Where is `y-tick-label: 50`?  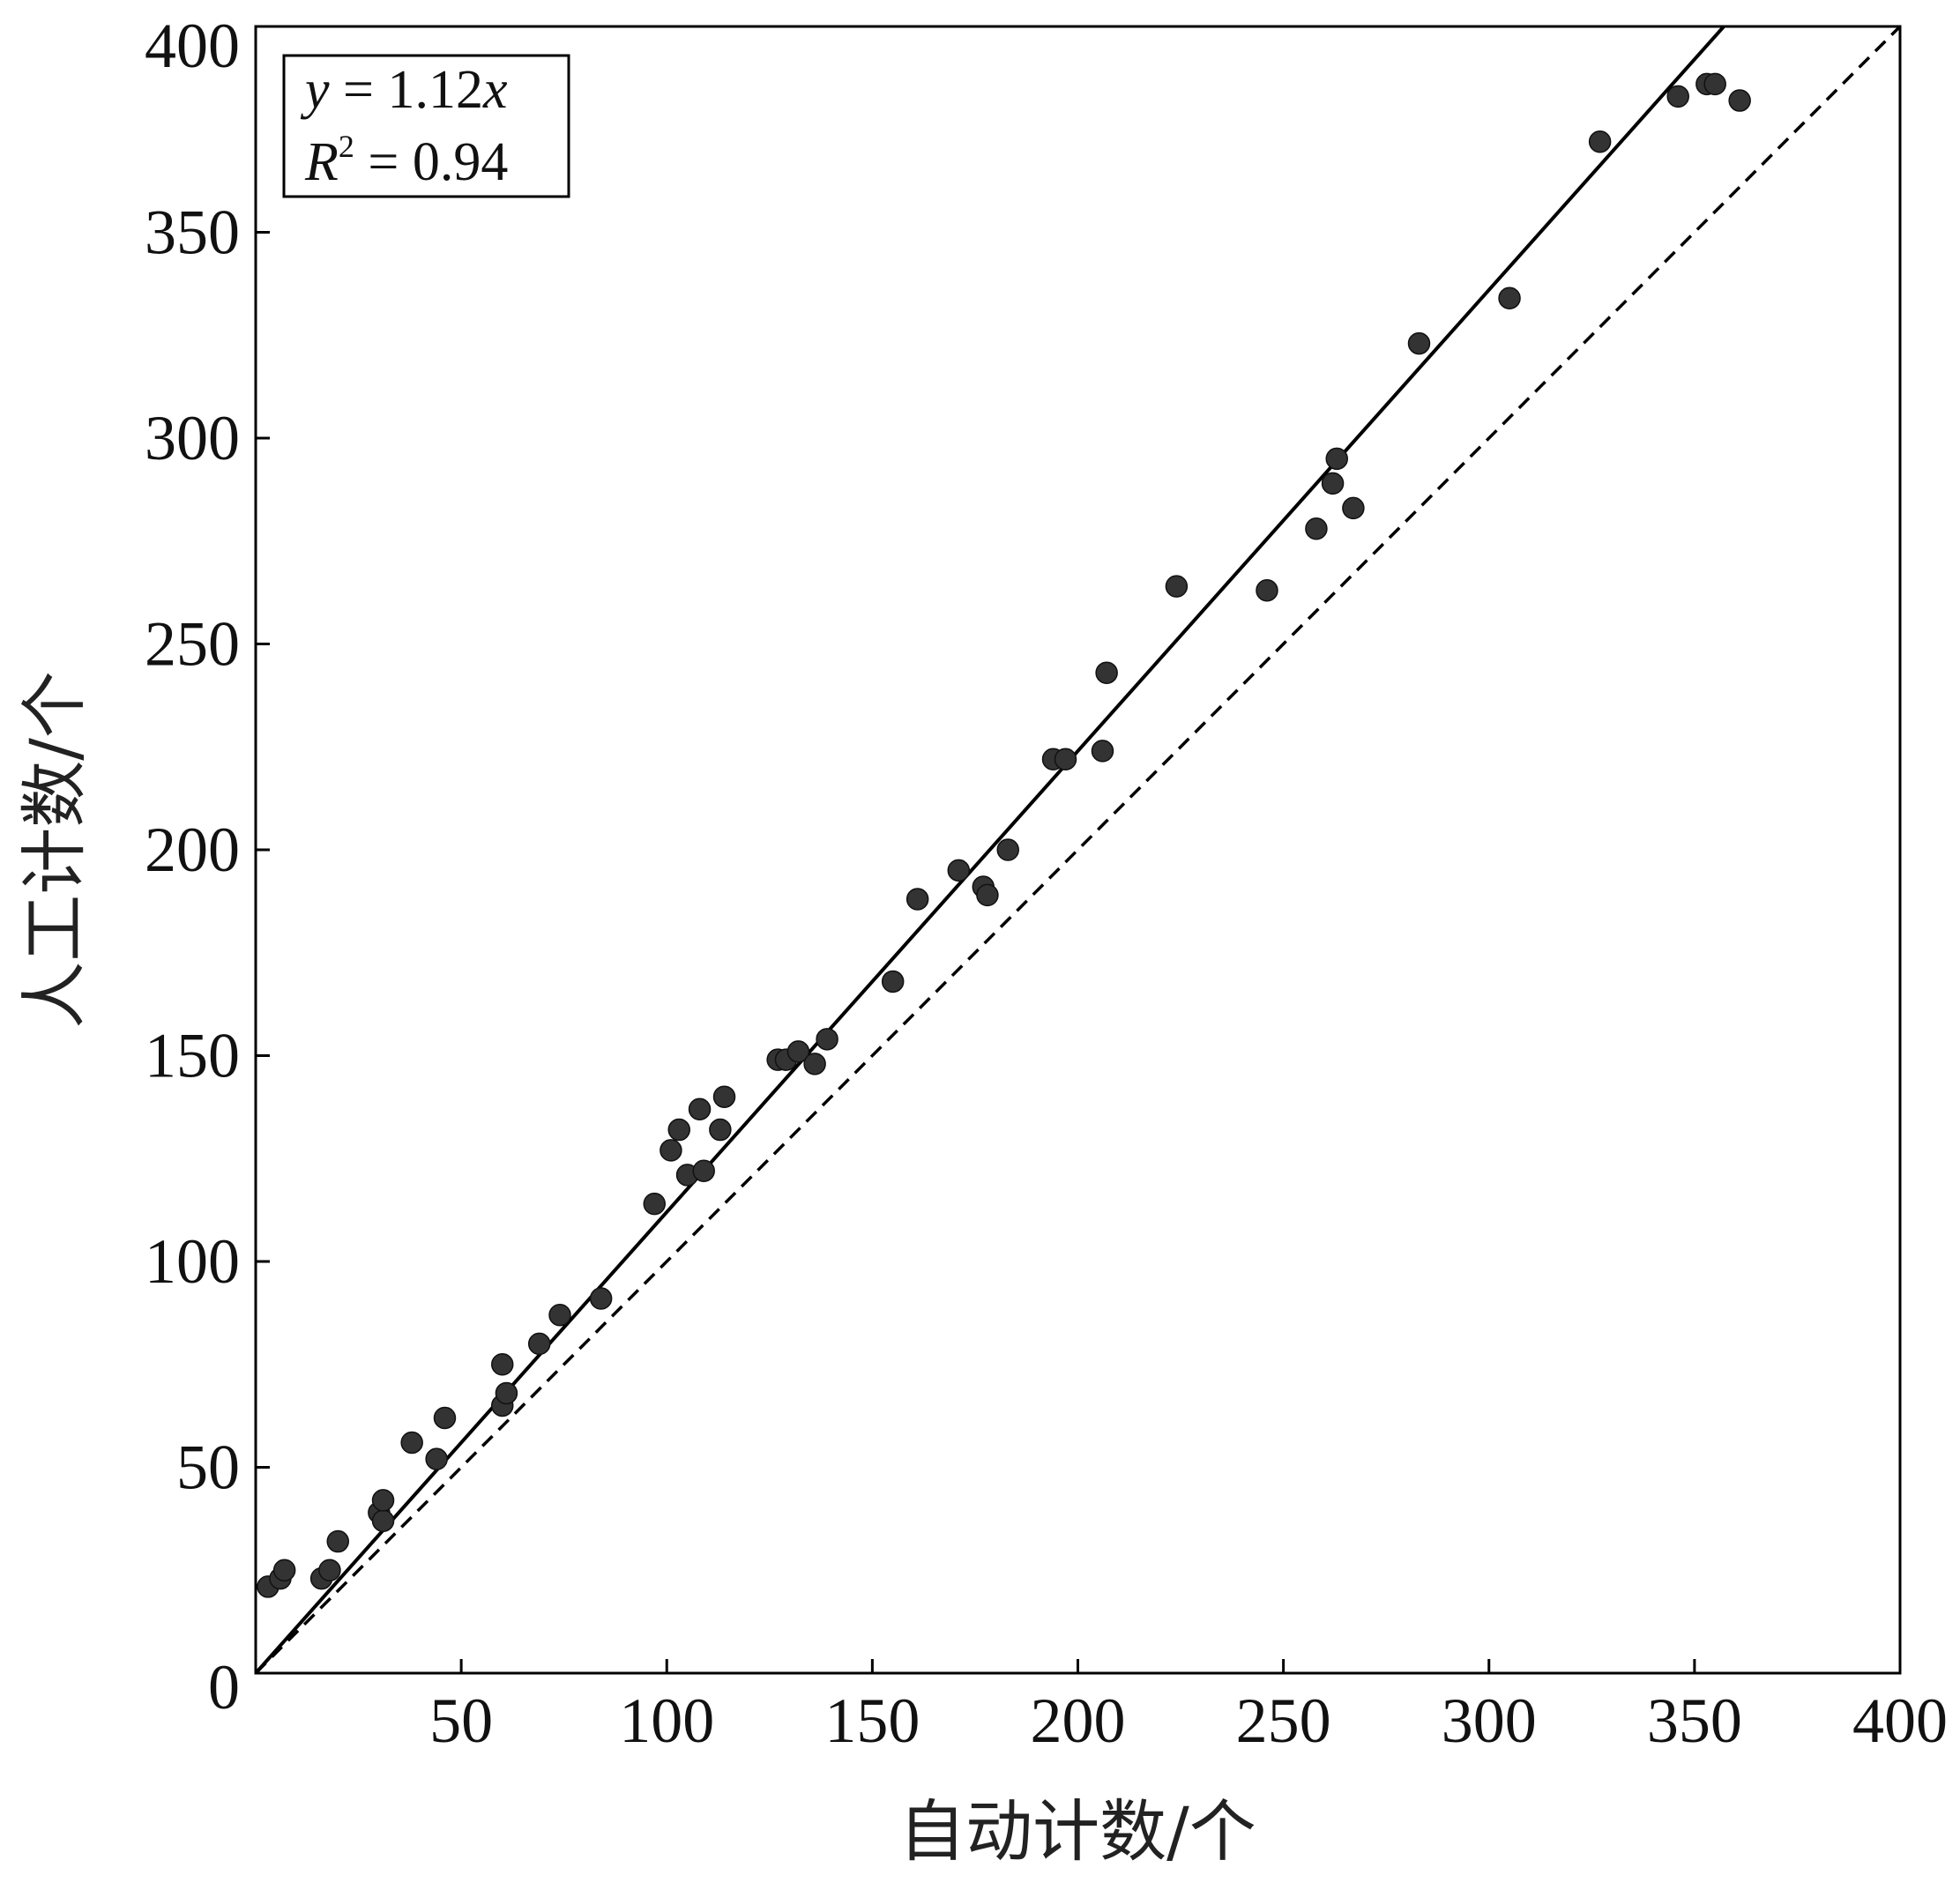
y-tick-label: 50 is located at coordinates (208, 1467).